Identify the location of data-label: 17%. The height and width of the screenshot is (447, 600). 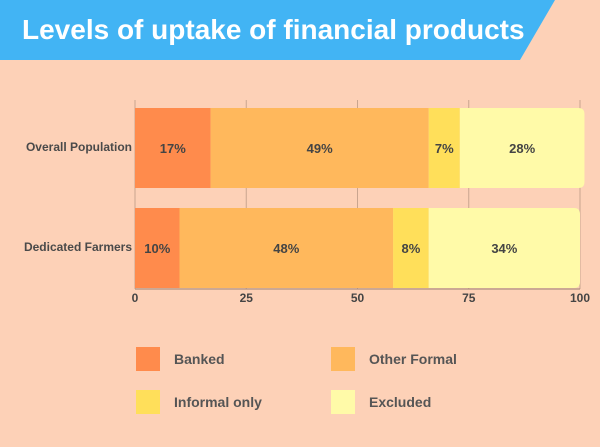
(173, 148).